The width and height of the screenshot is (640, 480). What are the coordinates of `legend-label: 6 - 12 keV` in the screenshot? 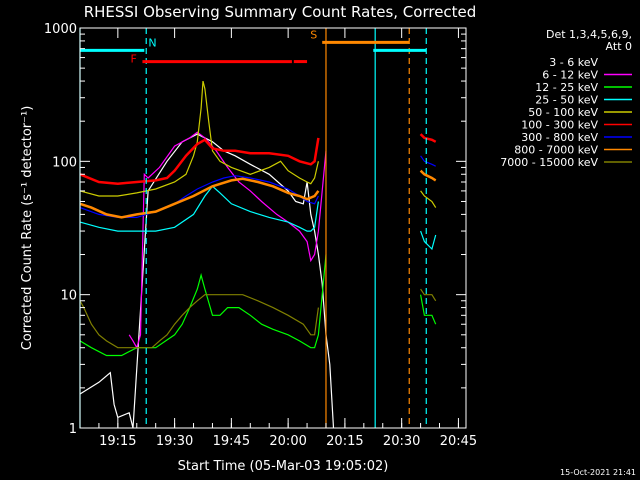 It's located at (570, 75).